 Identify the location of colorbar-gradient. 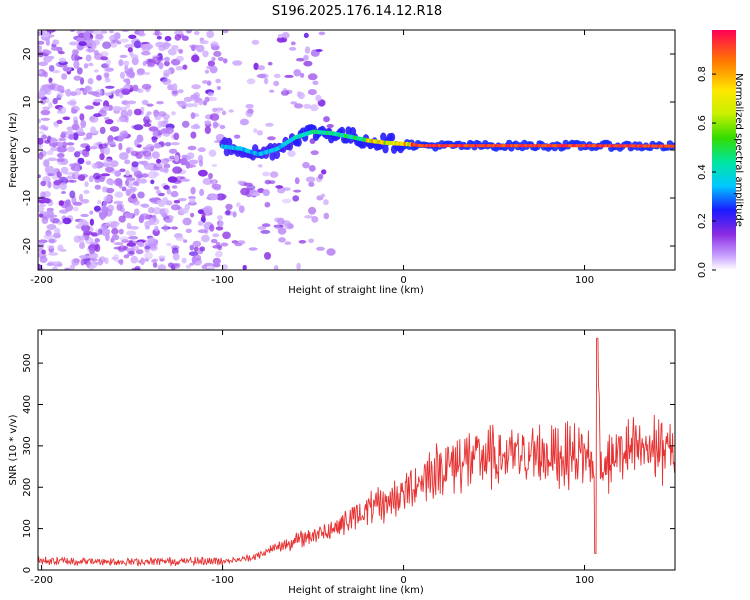
(724, 150).